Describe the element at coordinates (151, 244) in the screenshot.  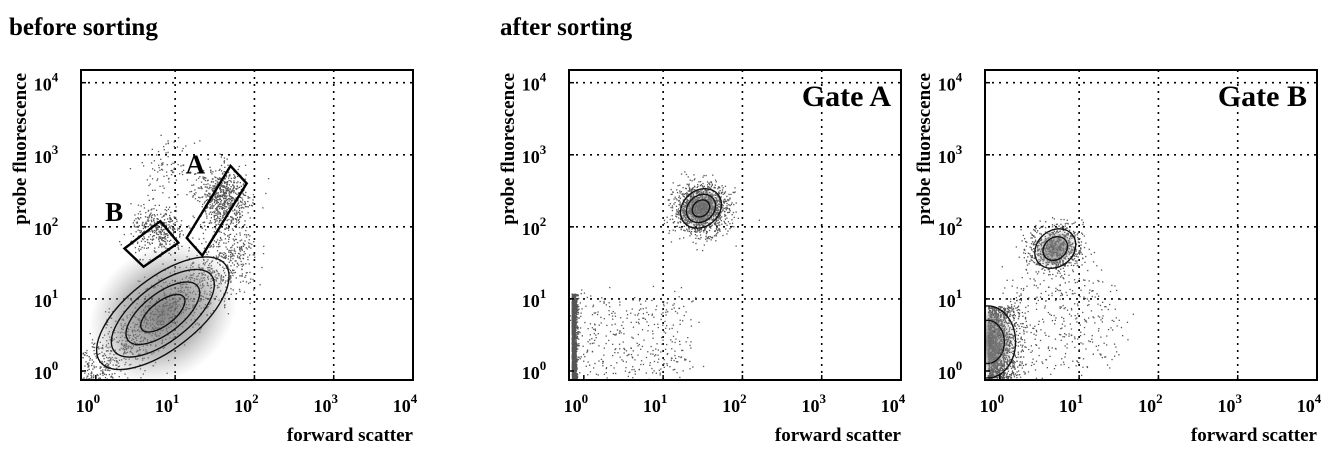
I see `gate-B` at that location.